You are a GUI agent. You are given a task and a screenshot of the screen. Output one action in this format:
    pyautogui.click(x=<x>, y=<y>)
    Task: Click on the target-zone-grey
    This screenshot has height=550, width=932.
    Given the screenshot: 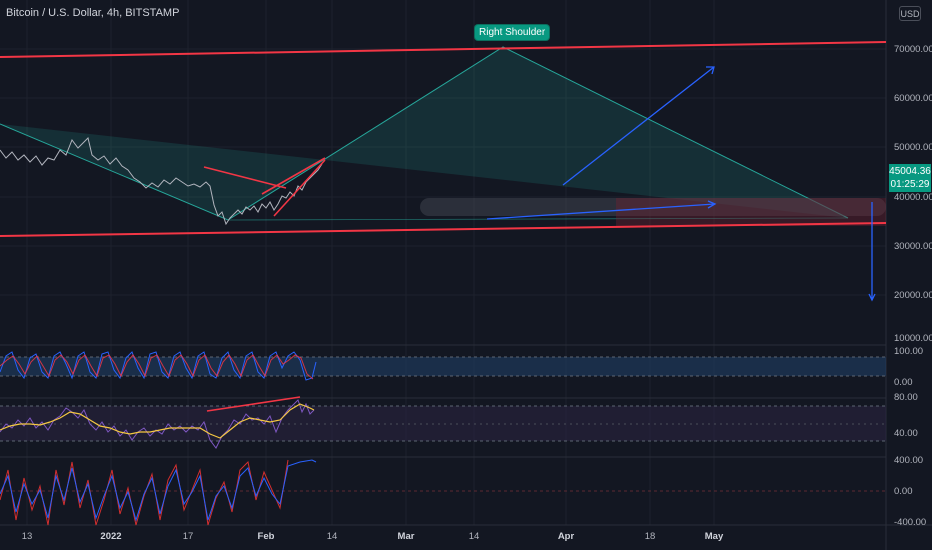 What is the action you would take?
    pyautogui.click(x=653, y=207)
    